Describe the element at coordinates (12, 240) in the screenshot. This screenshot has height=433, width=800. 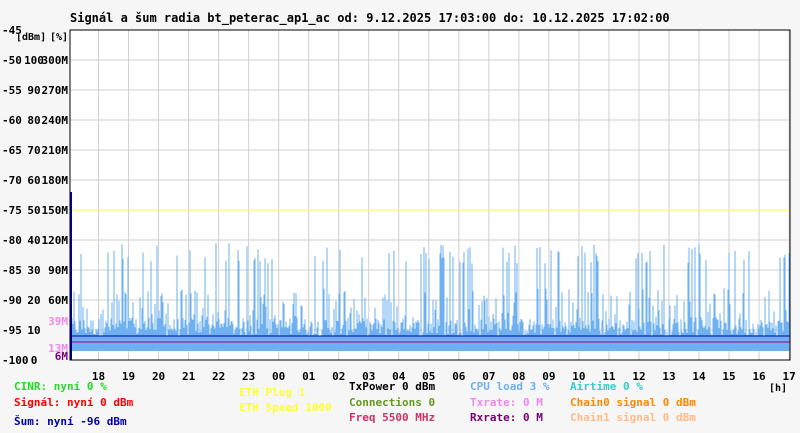
I see `y-tick-dbm: -80` at that location.